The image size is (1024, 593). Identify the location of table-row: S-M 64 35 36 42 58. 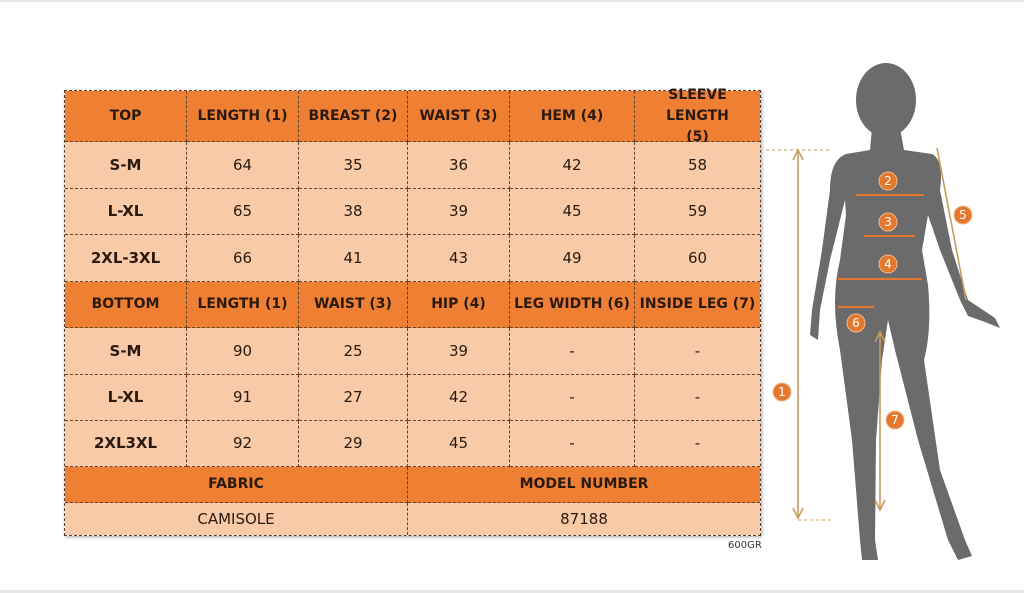
(412, 165).